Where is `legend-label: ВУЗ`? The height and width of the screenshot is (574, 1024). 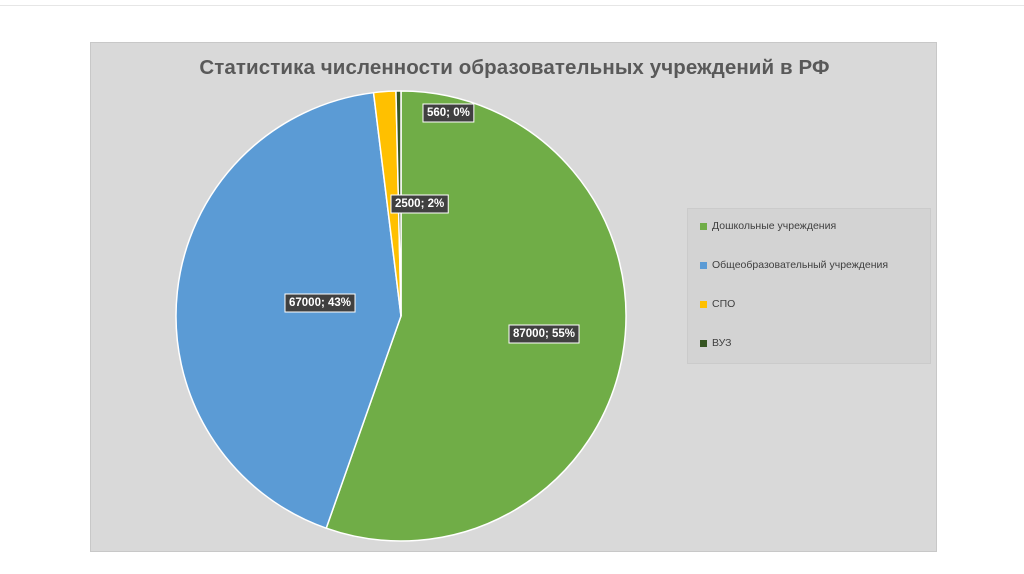 legend-label: ВУЗ is located at coordinates (722, 343).